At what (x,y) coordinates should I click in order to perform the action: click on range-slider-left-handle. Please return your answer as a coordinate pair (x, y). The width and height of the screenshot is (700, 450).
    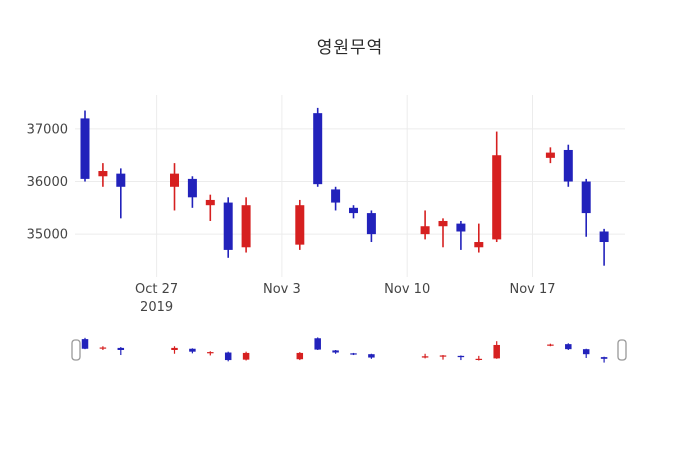
    Looking at the image, I should click on (76, 350).